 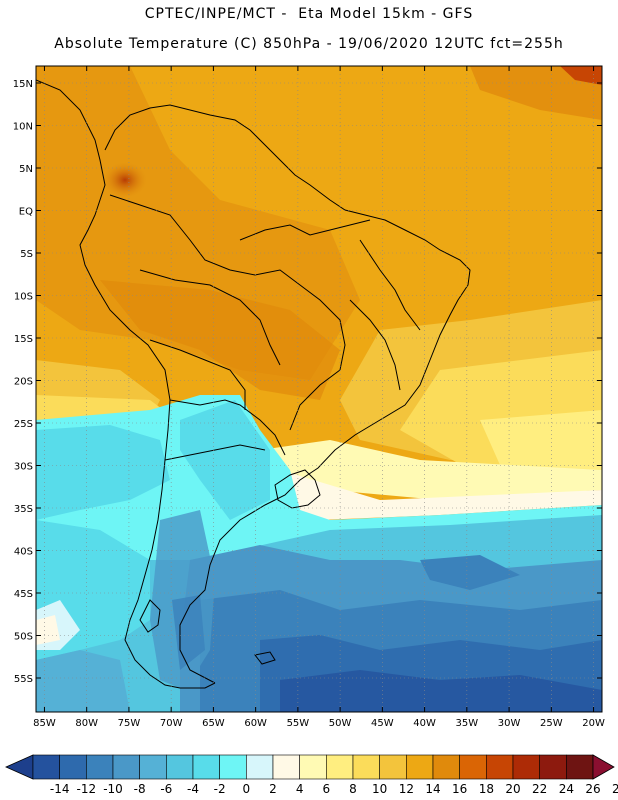 What do you see at coordinates (86, 723) in the screenshot?
I see `lon-tick-label: 80W` at bounding box center [86, 723].